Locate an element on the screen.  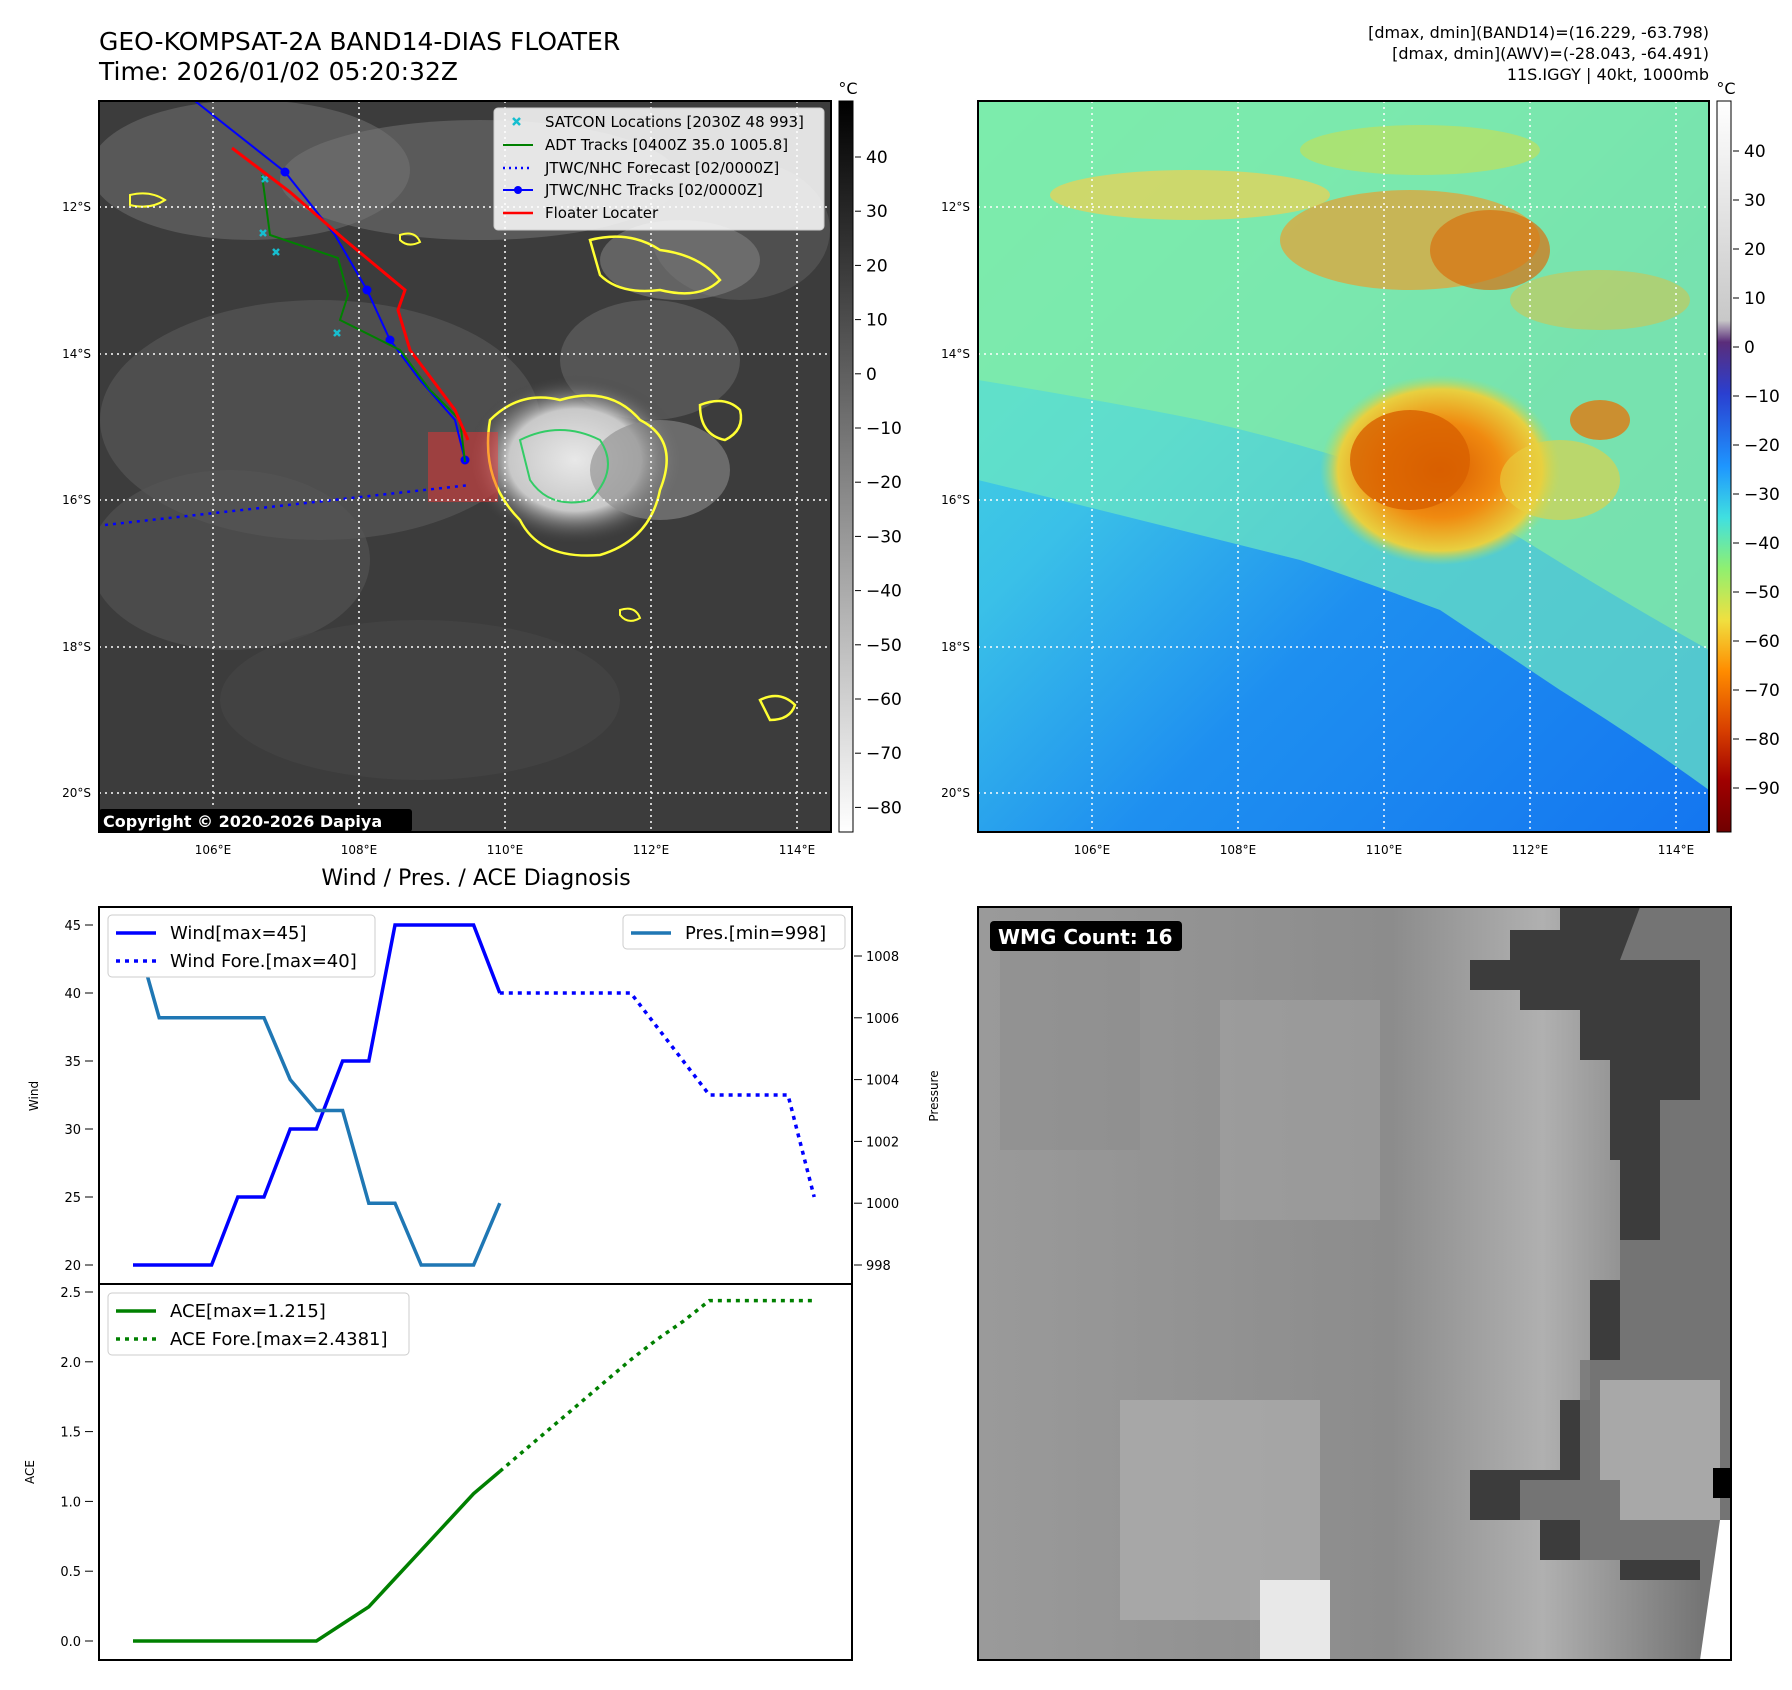
legend-wind-forecast: Wind Fore.[max=40] is located at coordinates (263, 961).